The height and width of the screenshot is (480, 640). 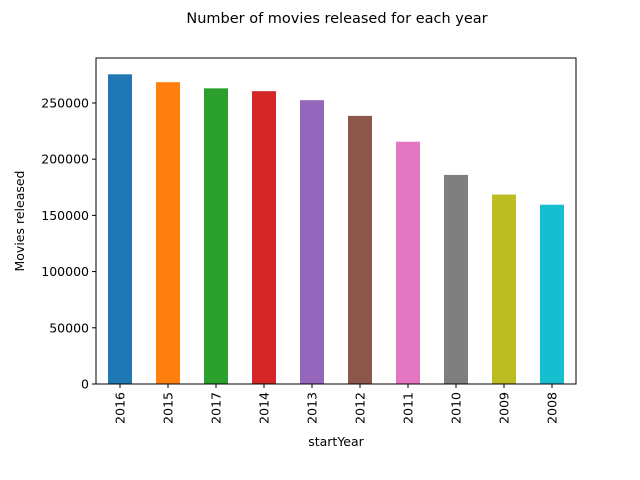 I want to click on bar-2013, so click(x=312, y=242).